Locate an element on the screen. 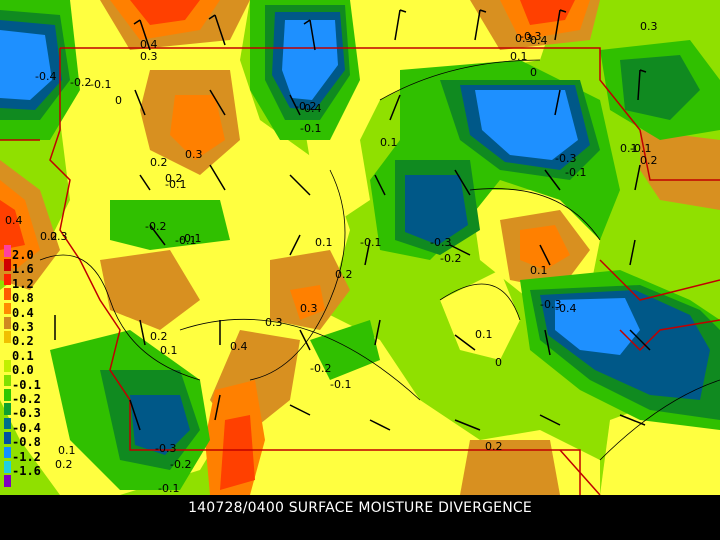 The height and width of the screenshot is (540, 720). legend-label: 1.2 is located at coordinates (23, 283).